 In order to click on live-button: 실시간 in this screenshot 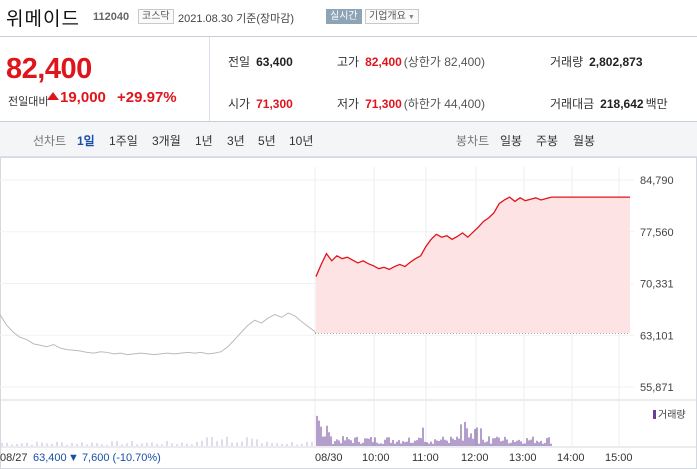, I will do `click(344, 16)`.